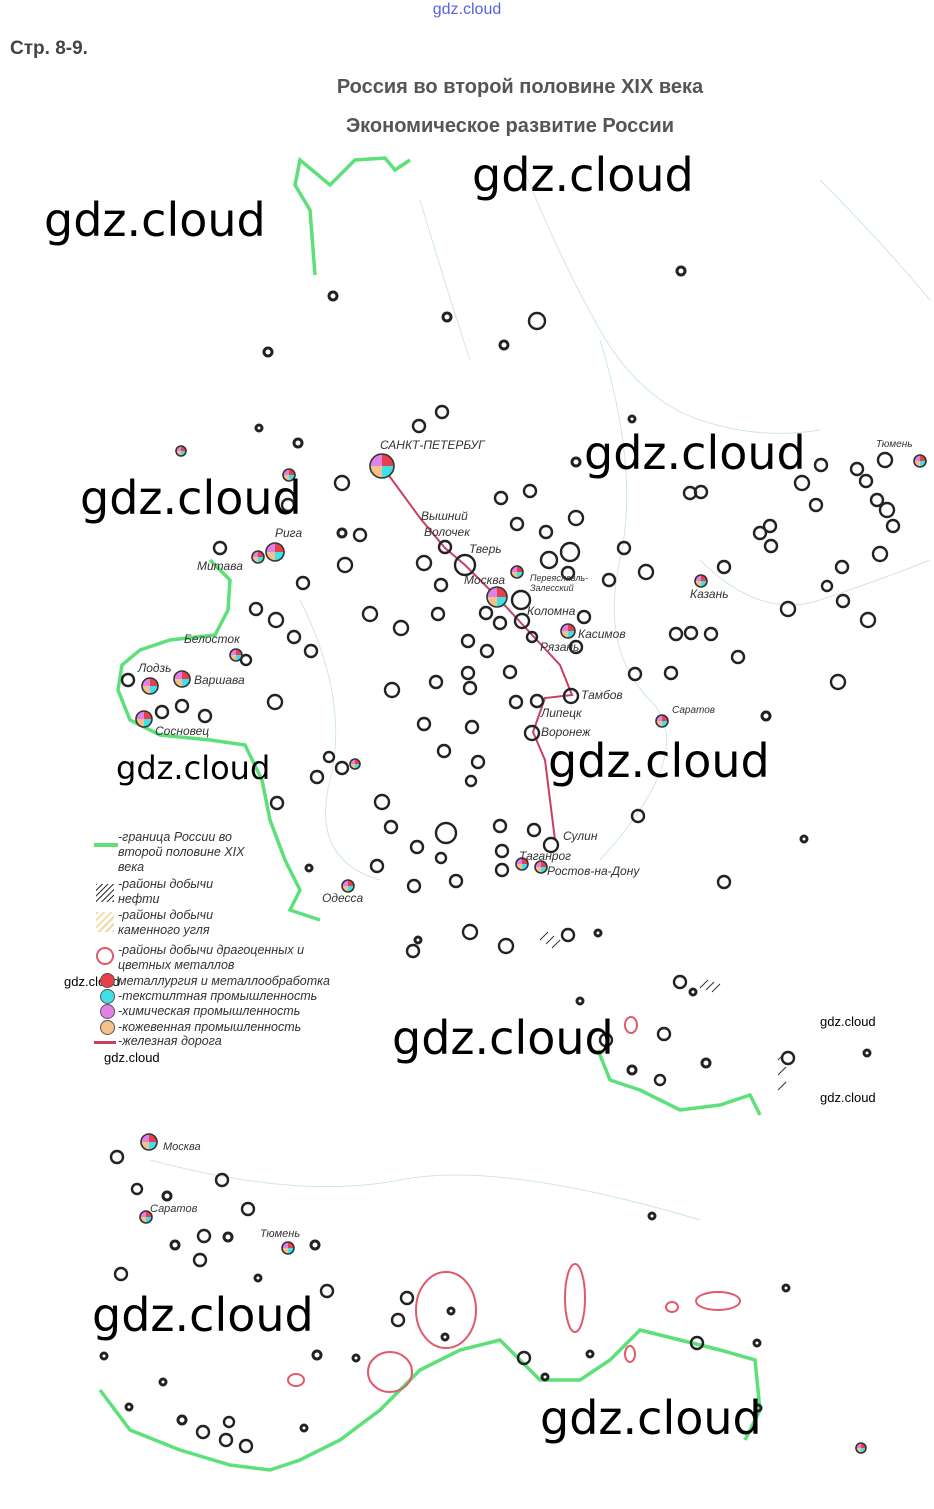  Describe the element at coordinates (106, 845) in the screenshot. I see `border-legend-swatch` at that location.